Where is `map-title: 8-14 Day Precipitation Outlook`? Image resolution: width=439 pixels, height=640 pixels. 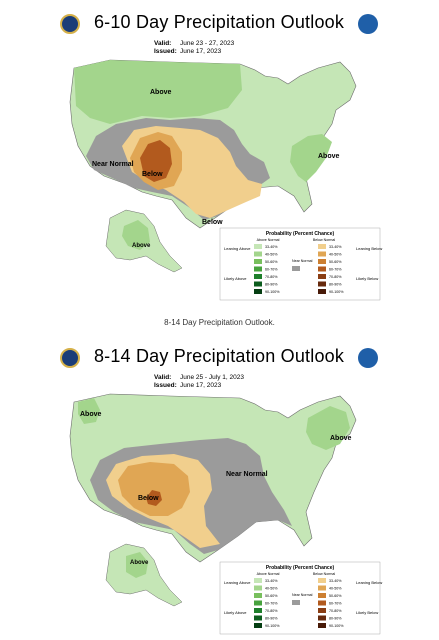 map-title: 8-14 Day Precipitation Outlook is located at coordinates (219, 356).